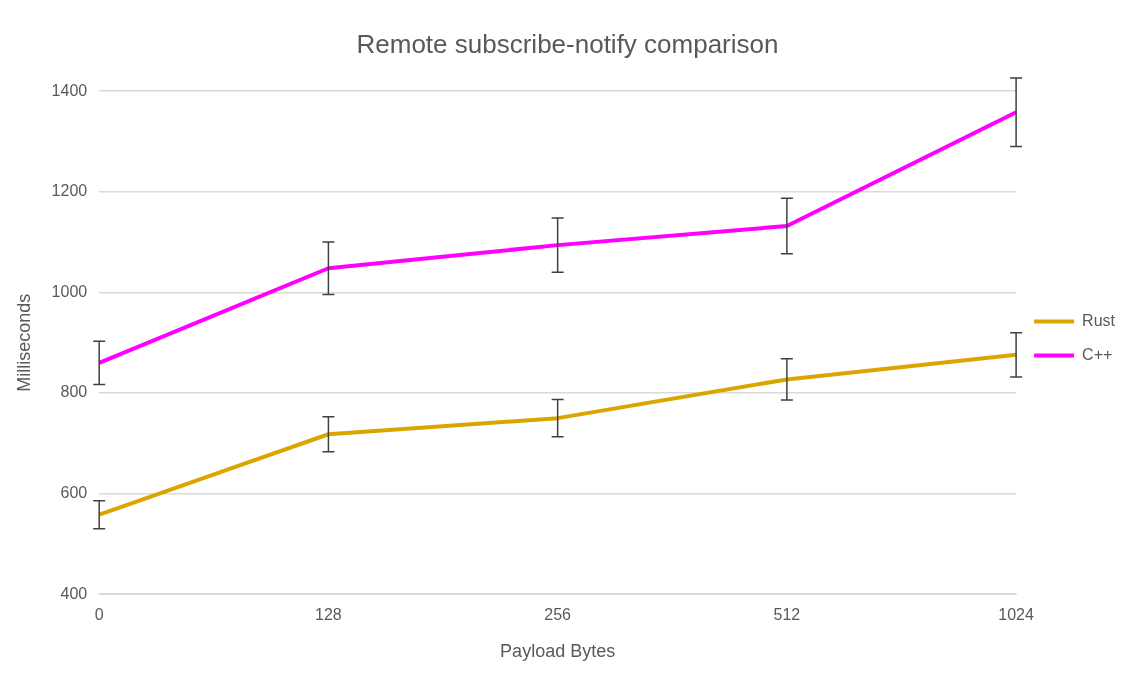  Describe the element at coordinates (74, 392) in the screenshot. I see `y-tick-label: 800` at that location.